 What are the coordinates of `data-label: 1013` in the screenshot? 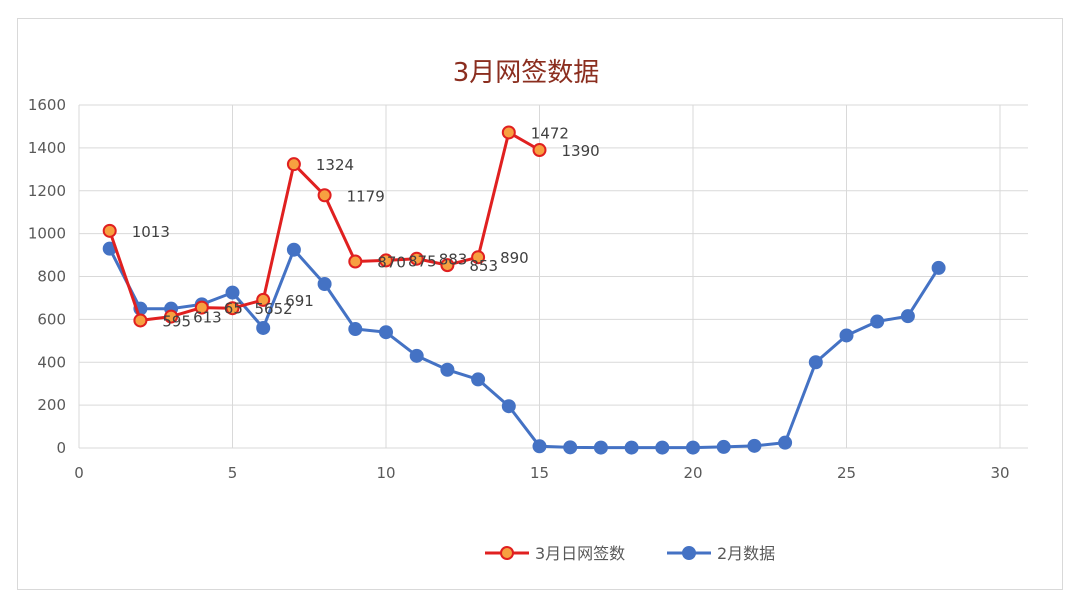 It's located at (151, 232).